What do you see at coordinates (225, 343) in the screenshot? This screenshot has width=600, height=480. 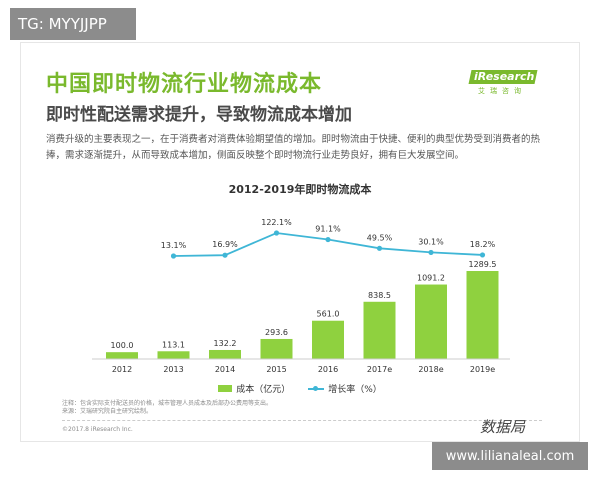 I see `bar-label-2014: 132.2` at bounding box center [225, 343].